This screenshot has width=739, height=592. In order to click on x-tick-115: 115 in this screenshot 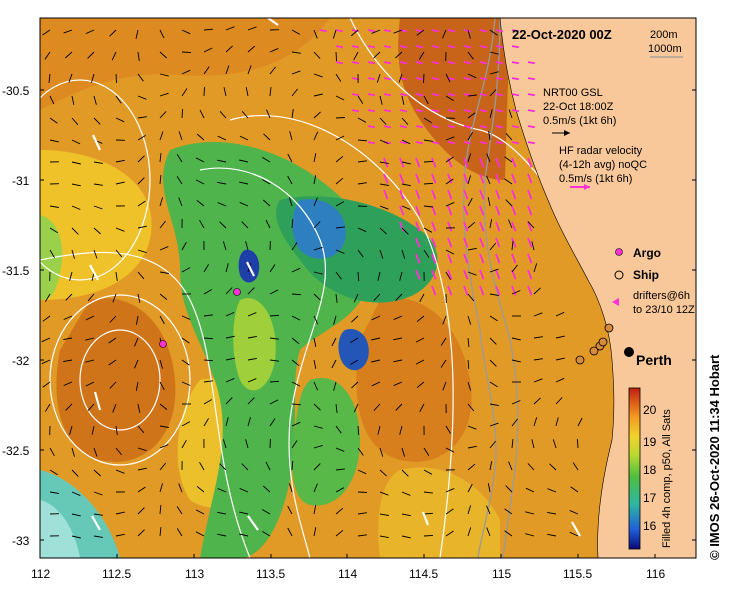, I will do `click(501, 574)`.